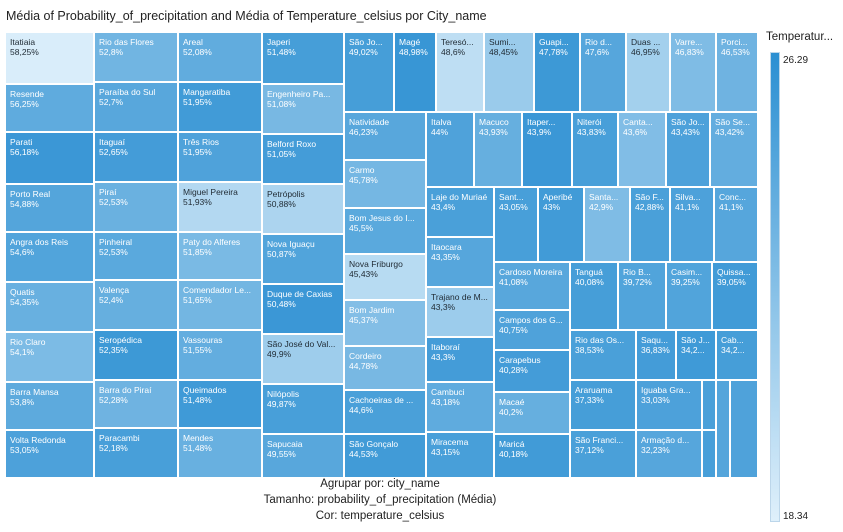  What do you see at coordinates (303, 58) in the screenshot?
I see `treemap-tile: Japeri 51,48%` at bounding box center [303, 58].